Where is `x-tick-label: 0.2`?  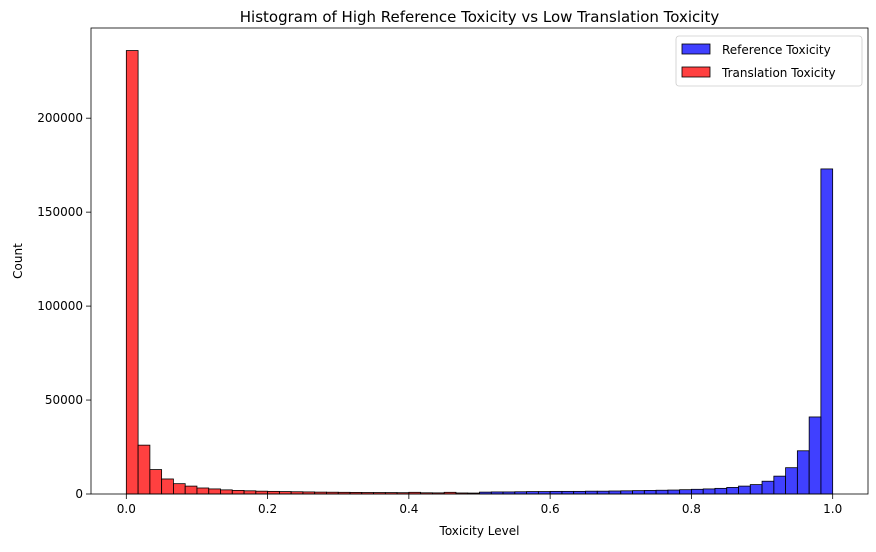 x-tick-label: 0.2 is located at coordinates (267, 509).